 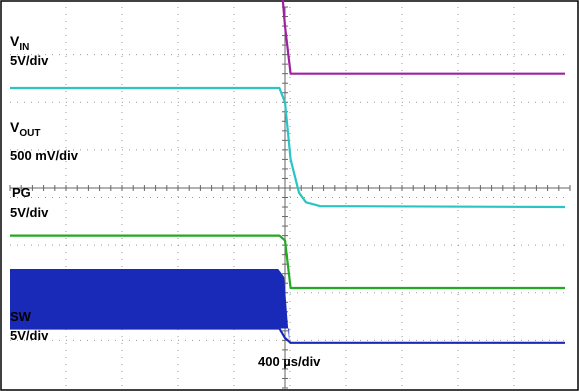 I want to click on pg-trace, so click(x=287, y=262).